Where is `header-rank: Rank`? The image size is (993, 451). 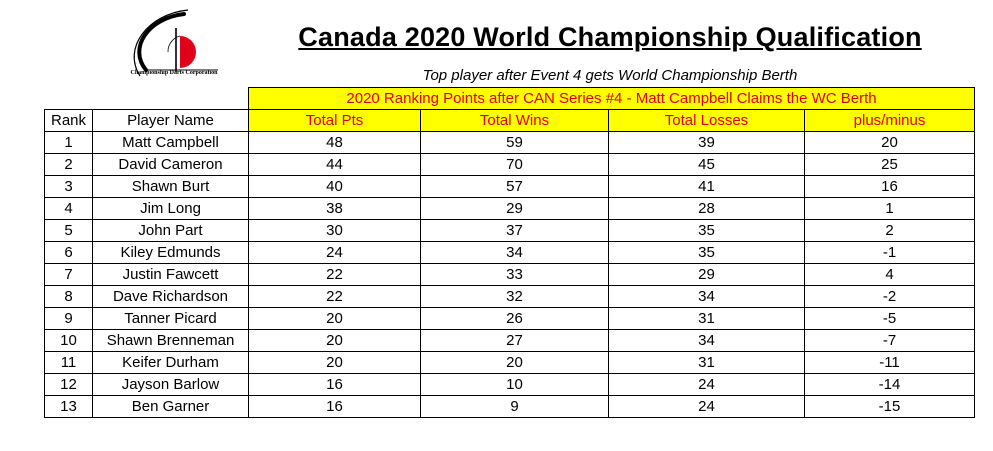
header-rank: Rank is located at coordinates (68, 120).